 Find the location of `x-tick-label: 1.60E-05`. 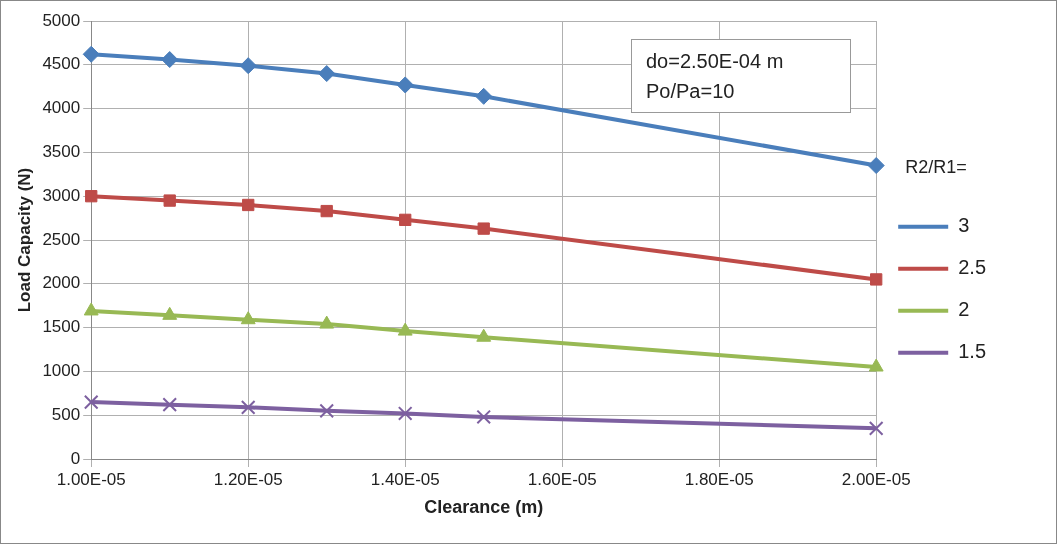

x-tick-label: 1.60E-05 is located at coordinates (562, 479).